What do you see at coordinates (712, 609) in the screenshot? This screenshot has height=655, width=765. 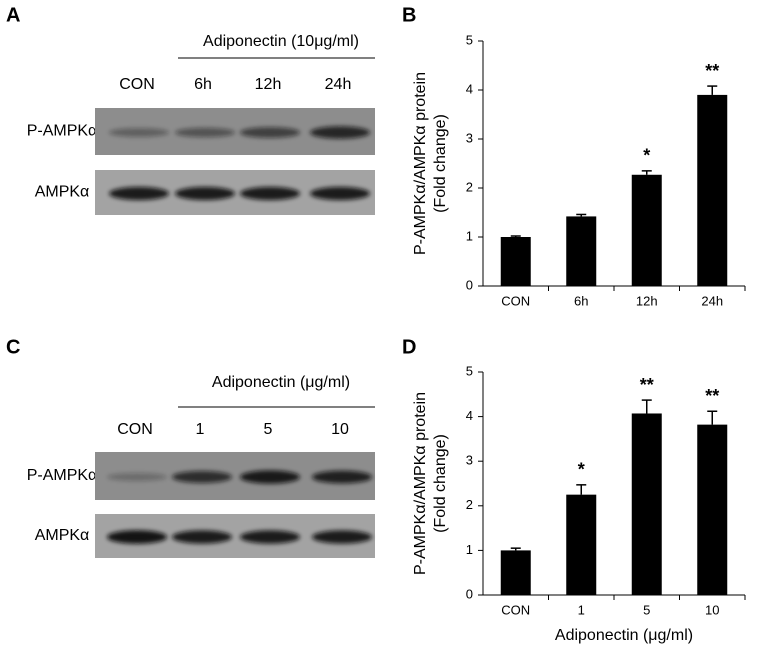 I see `x-tick-label: 10` at bounding box center [712, 609].